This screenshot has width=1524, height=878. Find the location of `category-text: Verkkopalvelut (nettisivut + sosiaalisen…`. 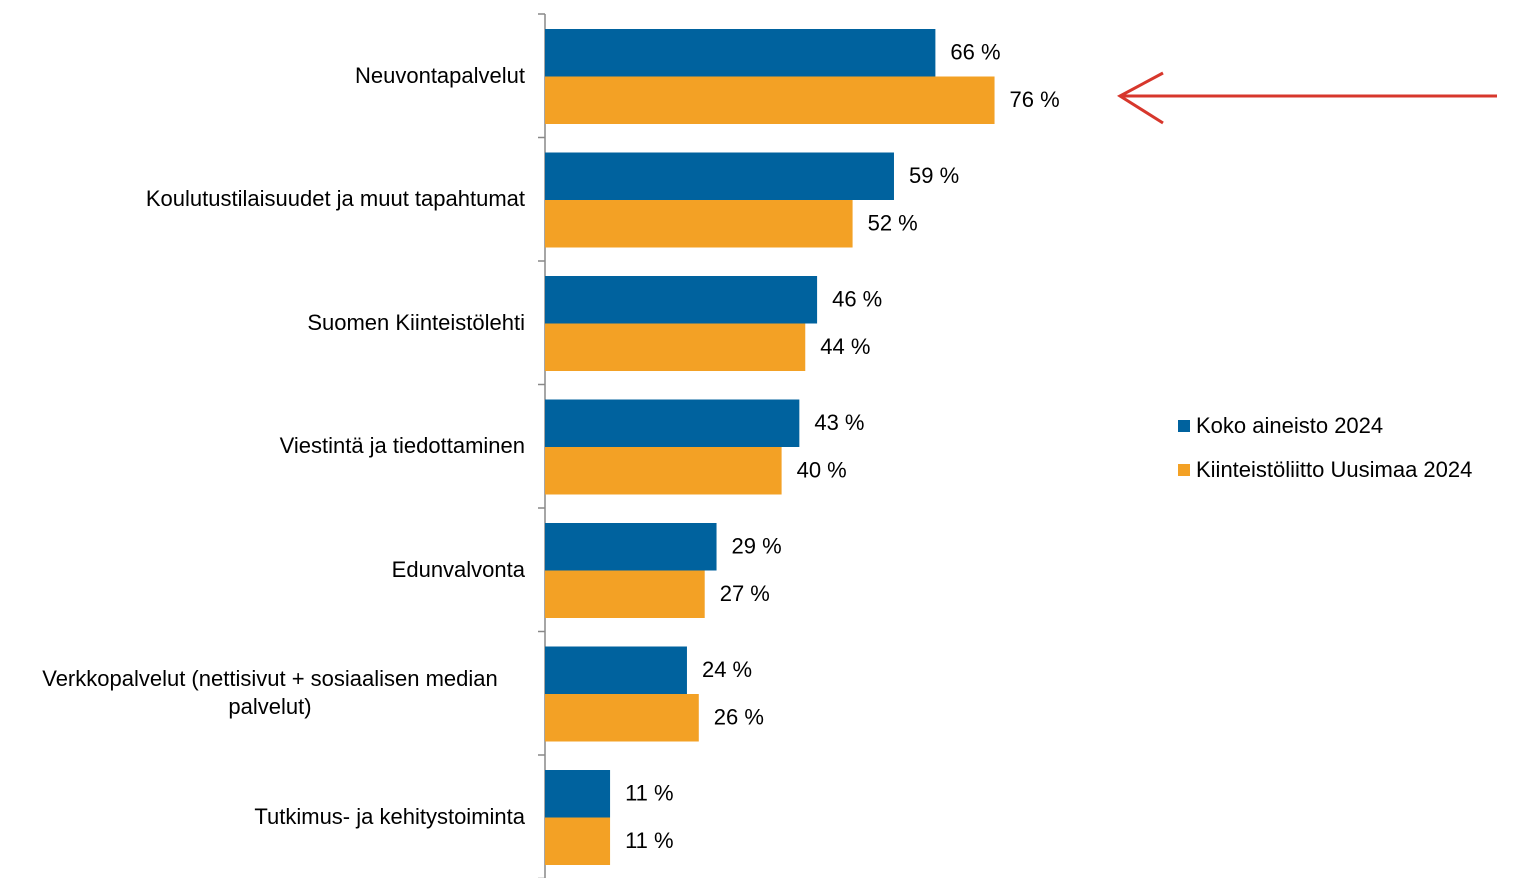

category-text: Verkkopalvelut (nettisivut + sosiaalisen… is located at coordinates (270, 693).